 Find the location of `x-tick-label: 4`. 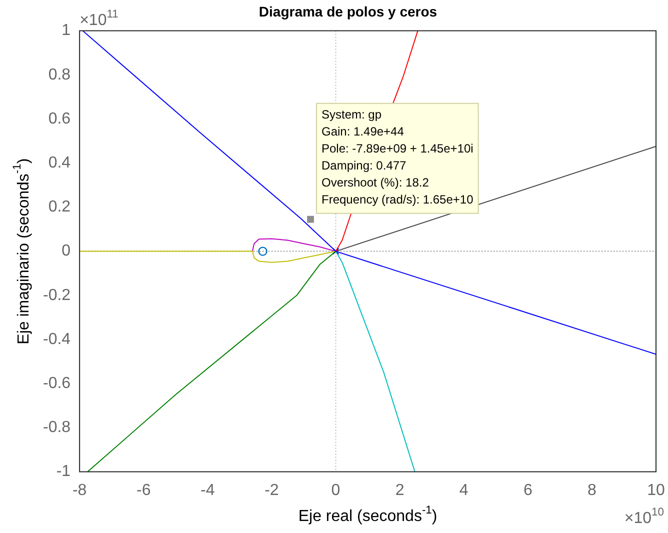

x-tick-label: 4 is located at coordinates (463, 490).